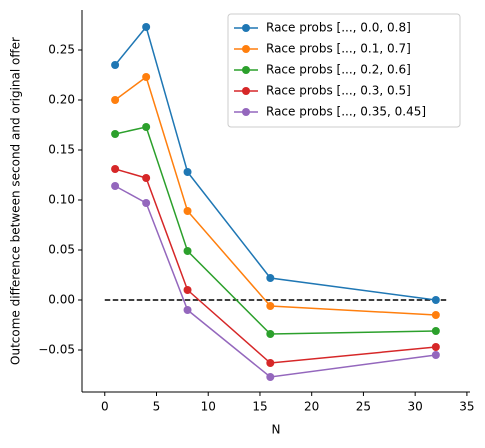 The image size is (485, 448). Describe the element at coordinates (105, 407) in the screenshot. I see `x-tick-label: 0` at that location.